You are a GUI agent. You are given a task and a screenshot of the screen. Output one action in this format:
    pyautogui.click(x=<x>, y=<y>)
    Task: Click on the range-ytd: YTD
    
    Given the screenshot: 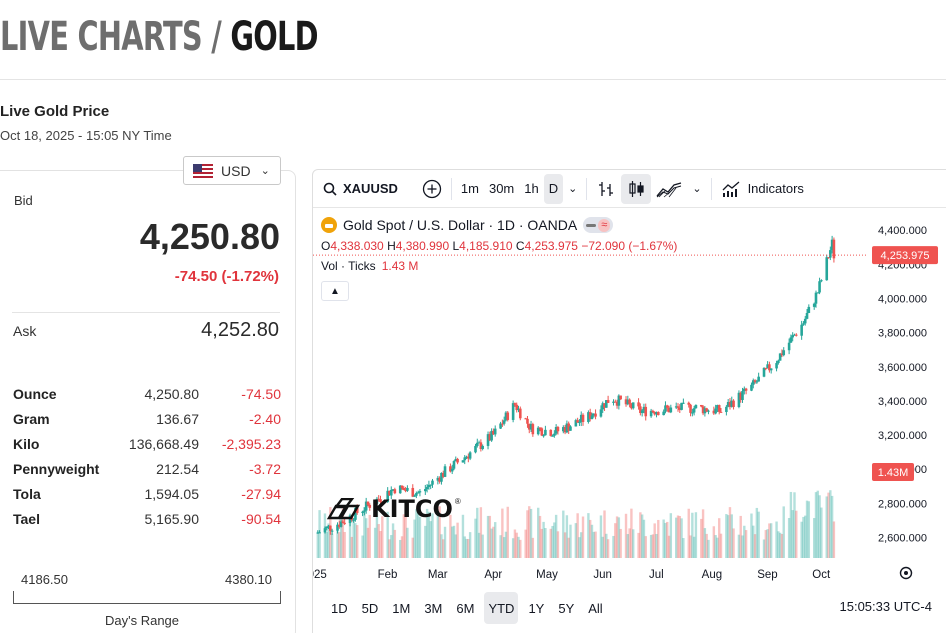 What is the action you would take?
    pyautogui.click(x=501, y=608)
    